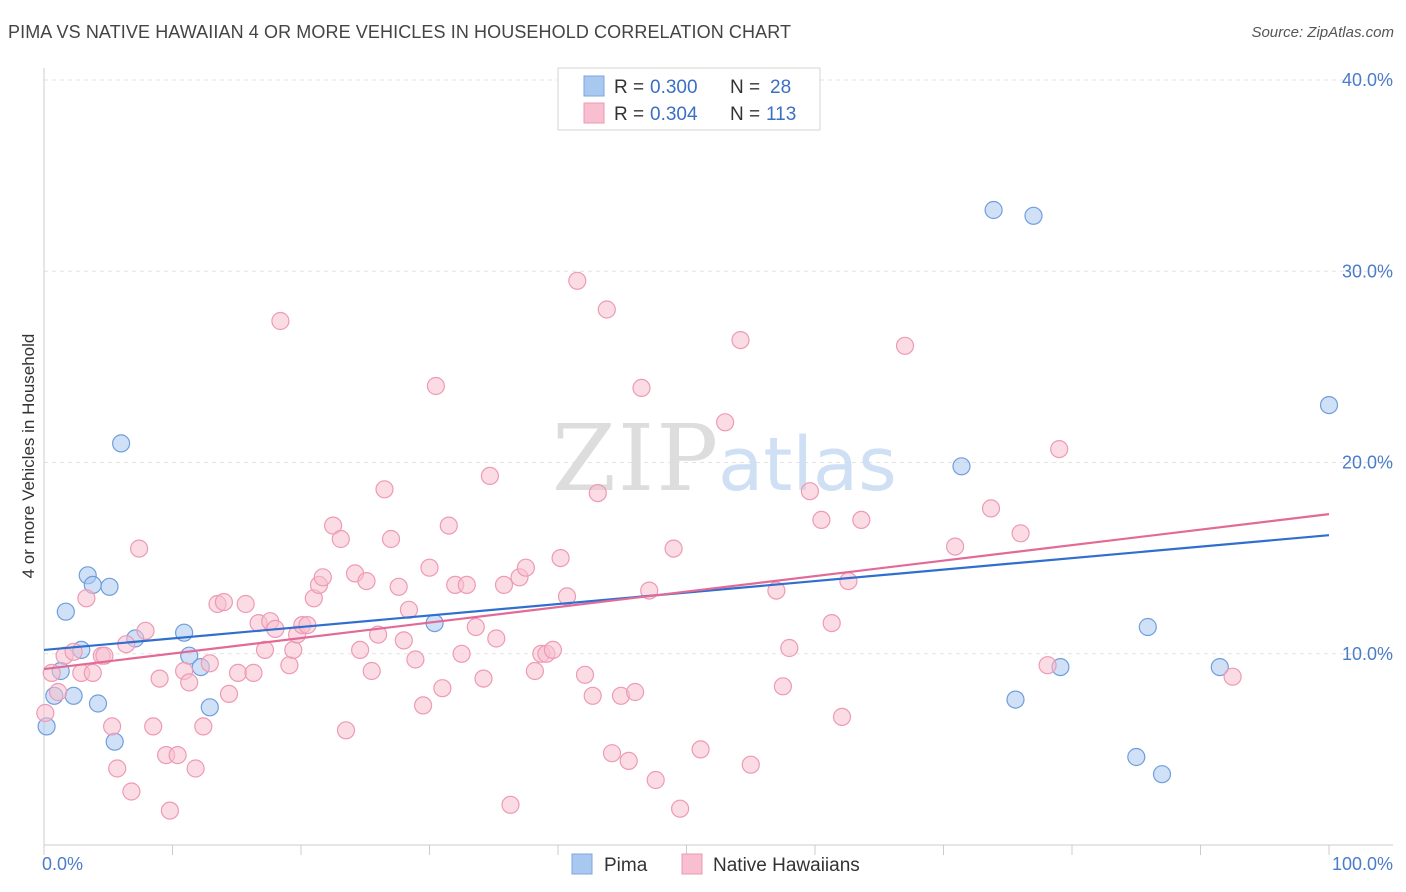 The image size is (1406, 892). Describe the element at coordinates (724, 458) in the screenshot. I see `watermark: ZIP atlas` at that location.